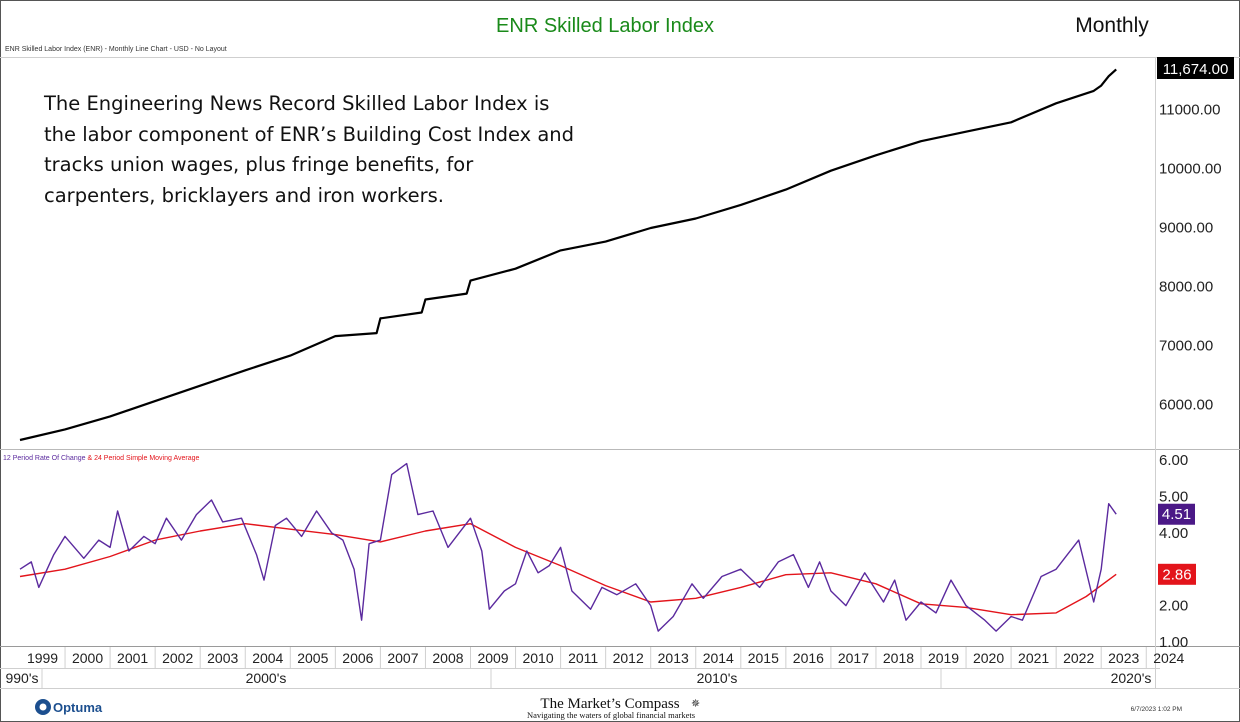 The width and height of the screenshot is (1240, 722). I want to click on year-label: 2011, so click(583, 658).